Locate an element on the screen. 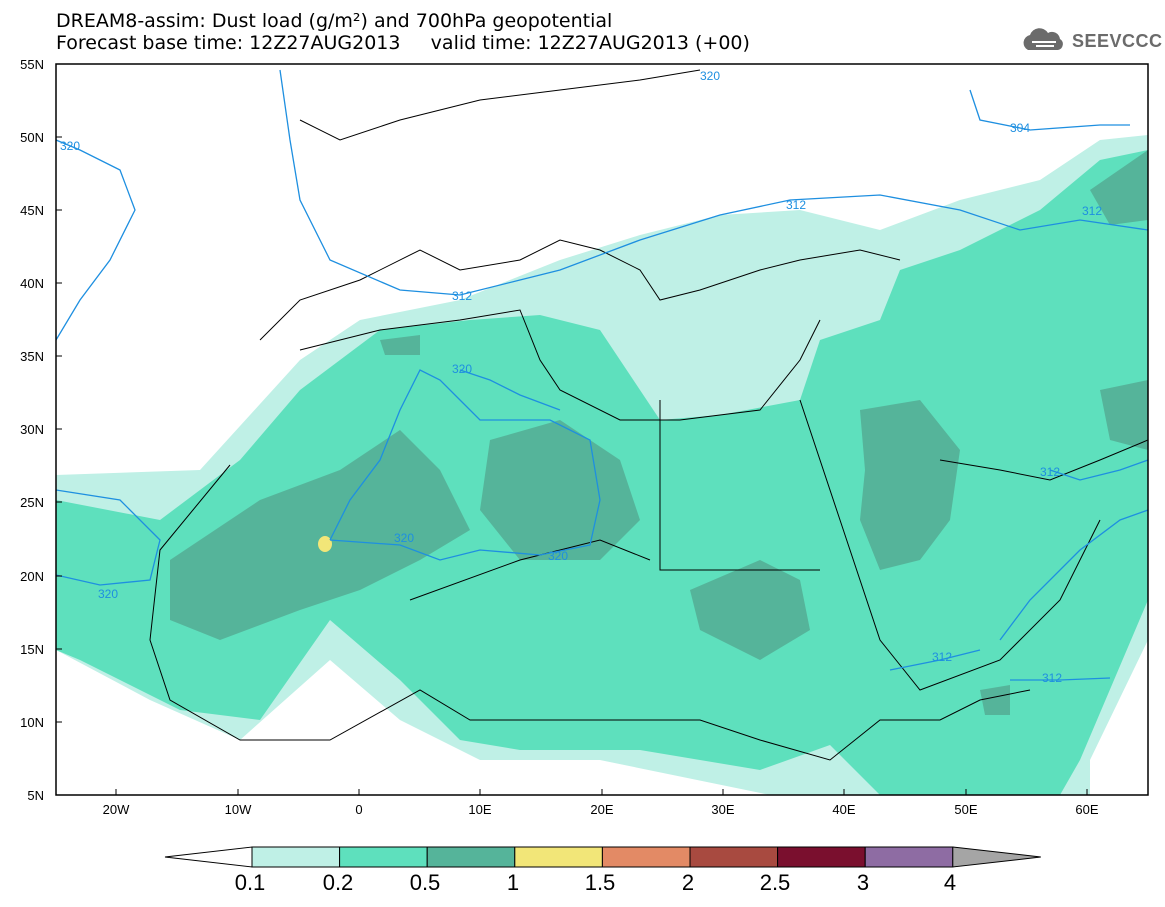 This screenshot has height=907, width=1165. contour-label: 304 is located at coordinates (1020, 128).